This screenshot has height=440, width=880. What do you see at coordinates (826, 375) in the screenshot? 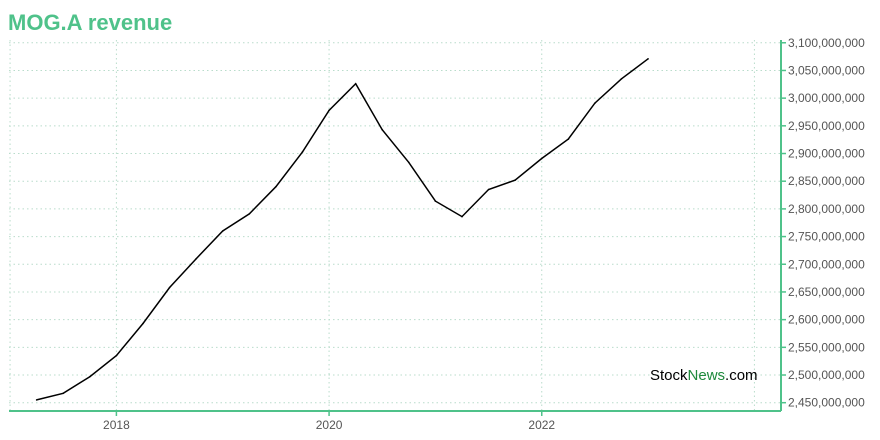
I see `y-tick-label: 2,500,000,000` at bounding box center [826, 375].